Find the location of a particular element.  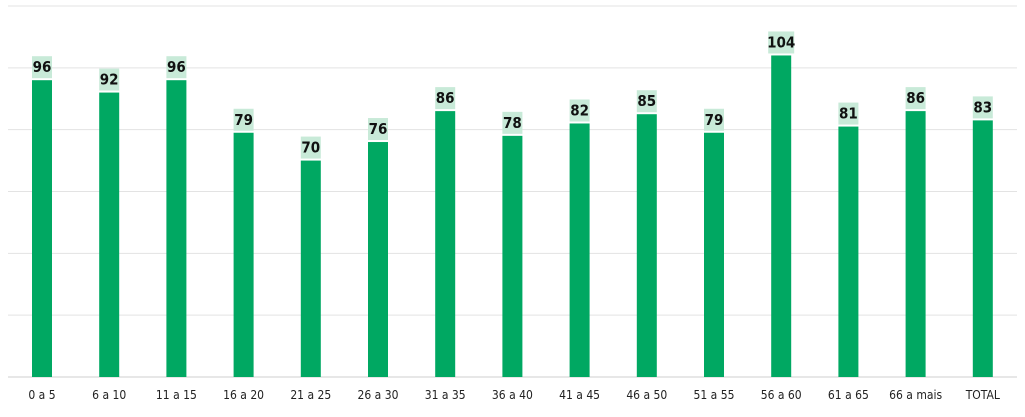

x-tick-label: 26 a 30 is located at coordinates (378, 395).